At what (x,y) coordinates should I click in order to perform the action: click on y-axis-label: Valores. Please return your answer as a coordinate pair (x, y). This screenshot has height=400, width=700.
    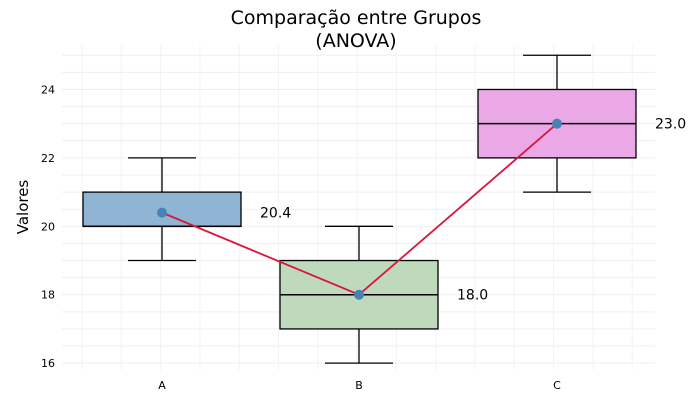
    Looking at the image, I should click on (23, 207).